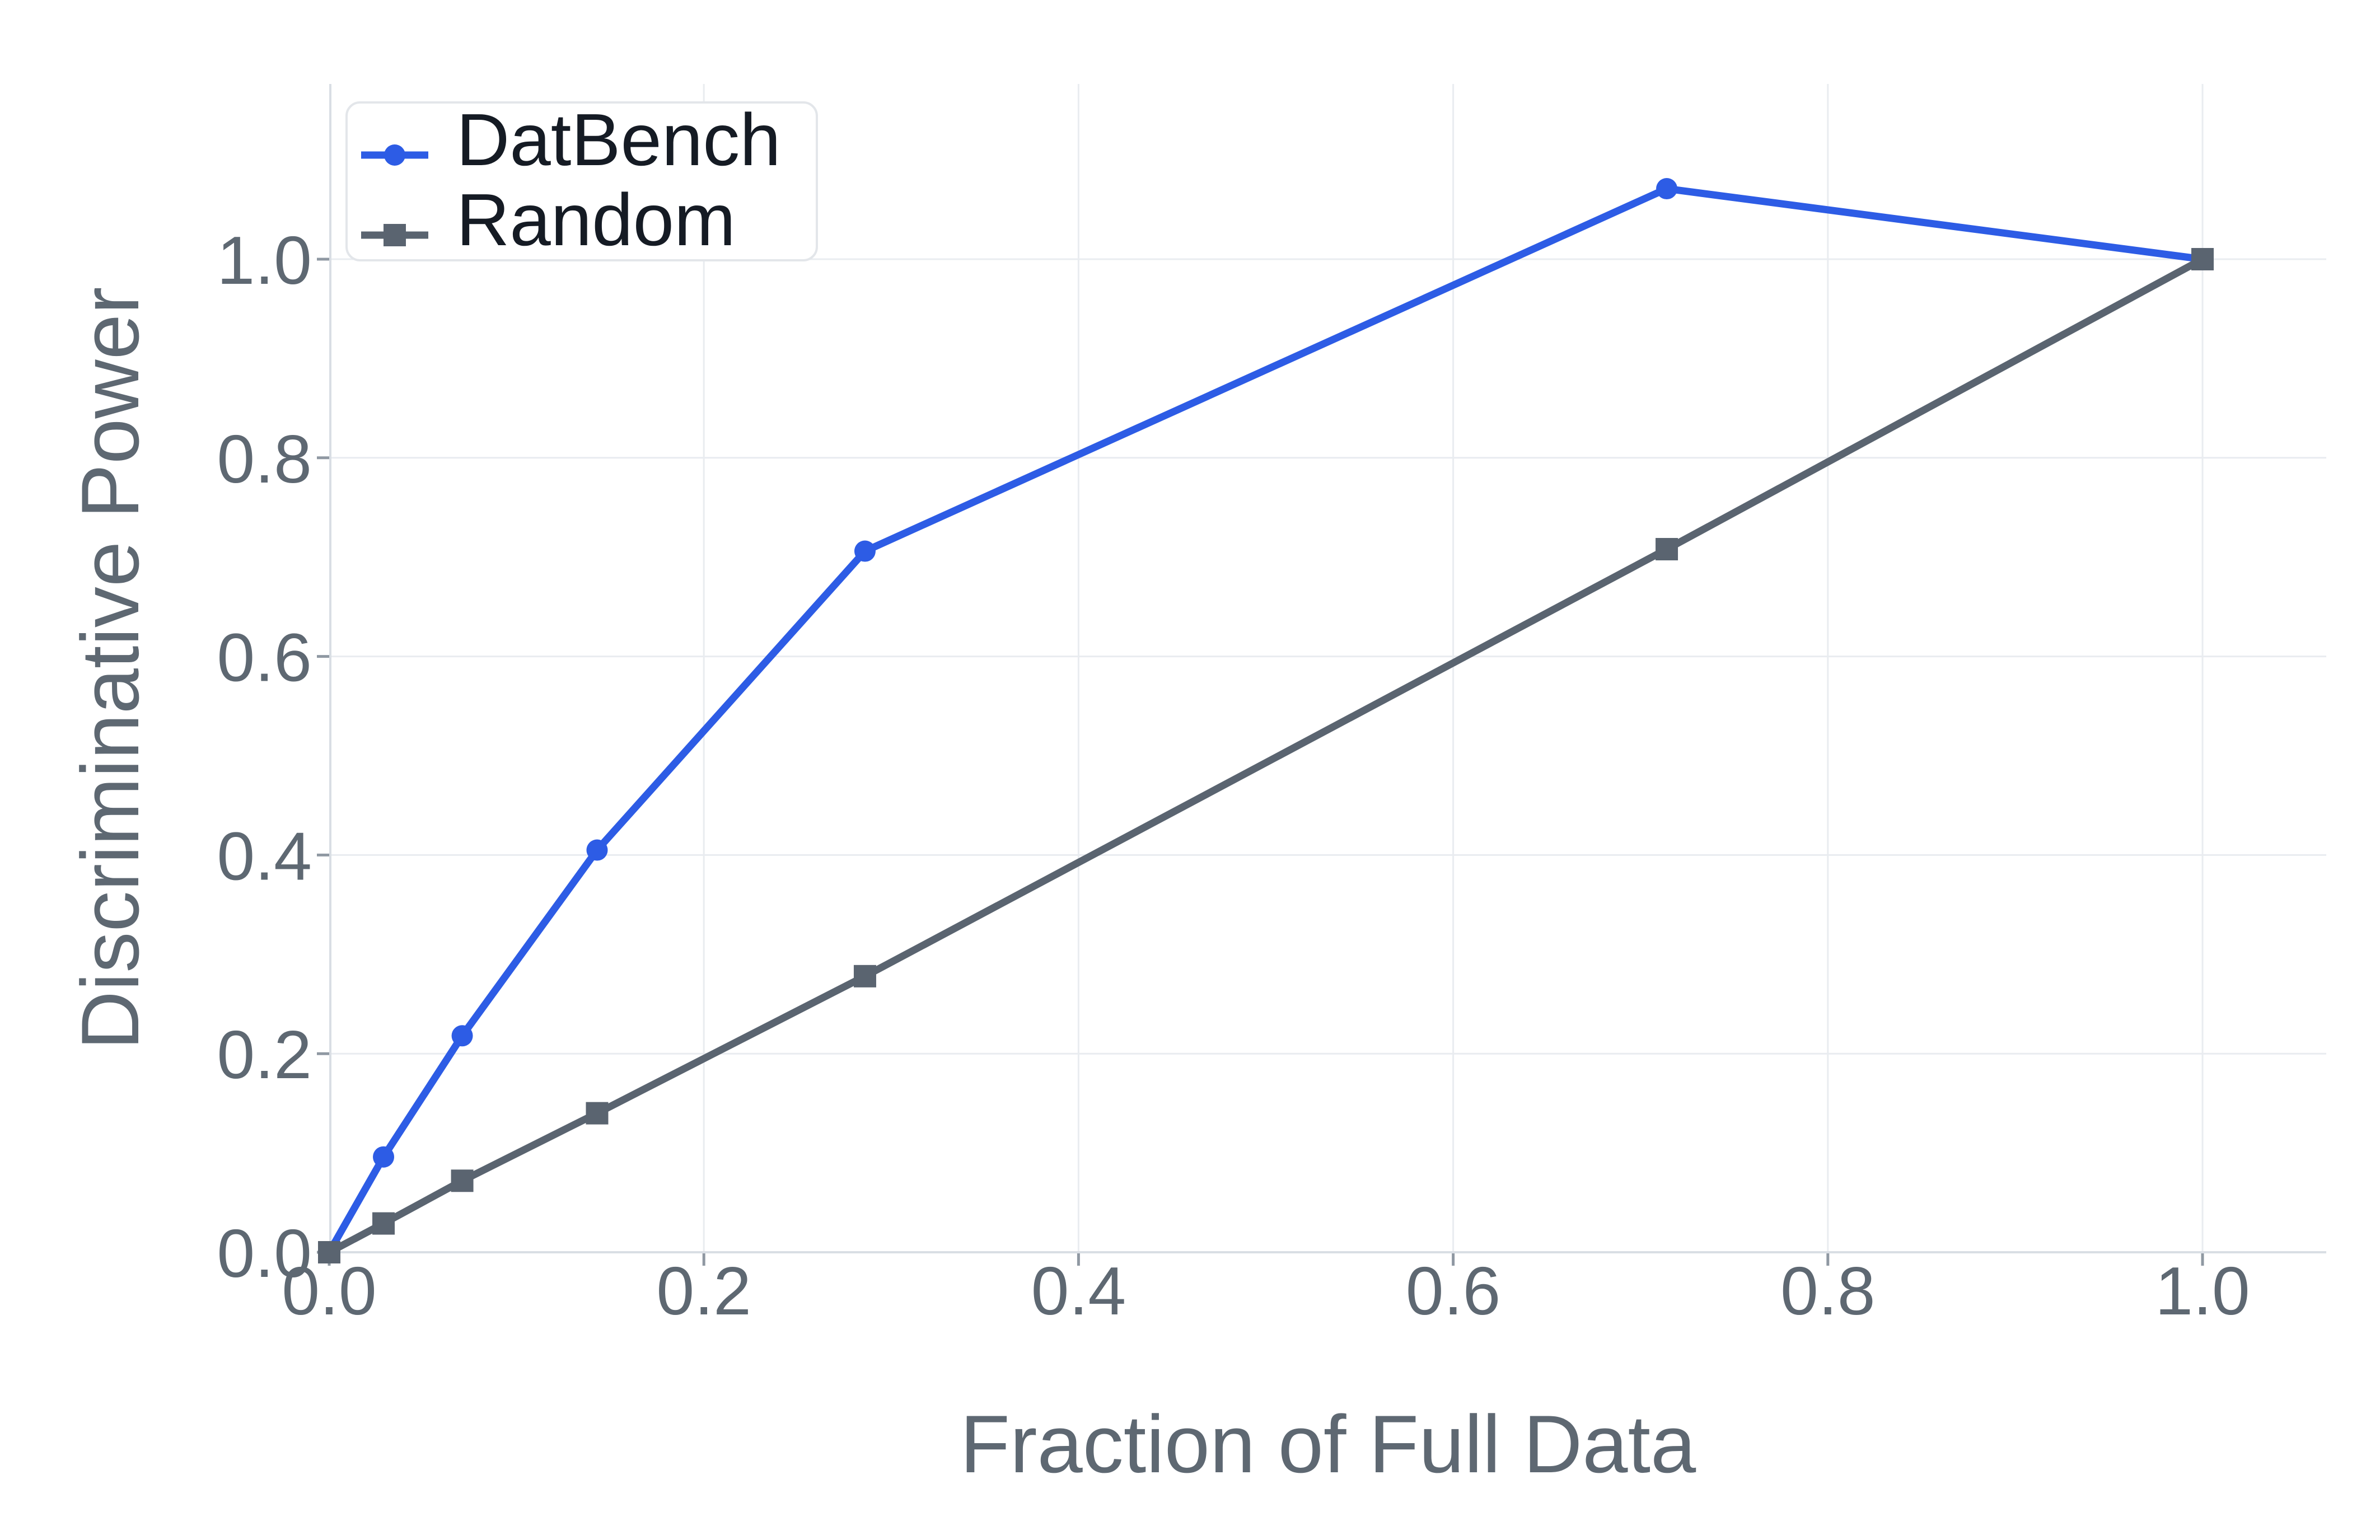 This screenshot has height=1540, width=2380. Describe the element at coordinates (1453, 1291) in the screenshot. I see `x-tick-label: 0.6` at that location.